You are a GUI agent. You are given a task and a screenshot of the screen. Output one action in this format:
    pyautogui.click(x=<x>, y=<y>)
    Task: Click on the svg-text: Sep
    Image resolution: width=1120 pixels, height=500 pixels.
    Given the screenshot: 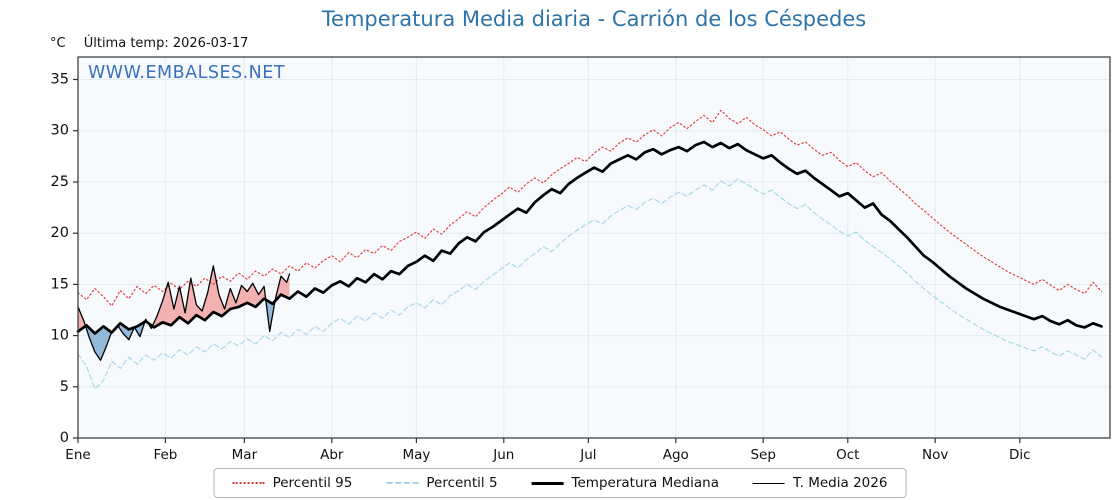 What is the action you would take?
    pyautogui.click(x=762, y=454)
    